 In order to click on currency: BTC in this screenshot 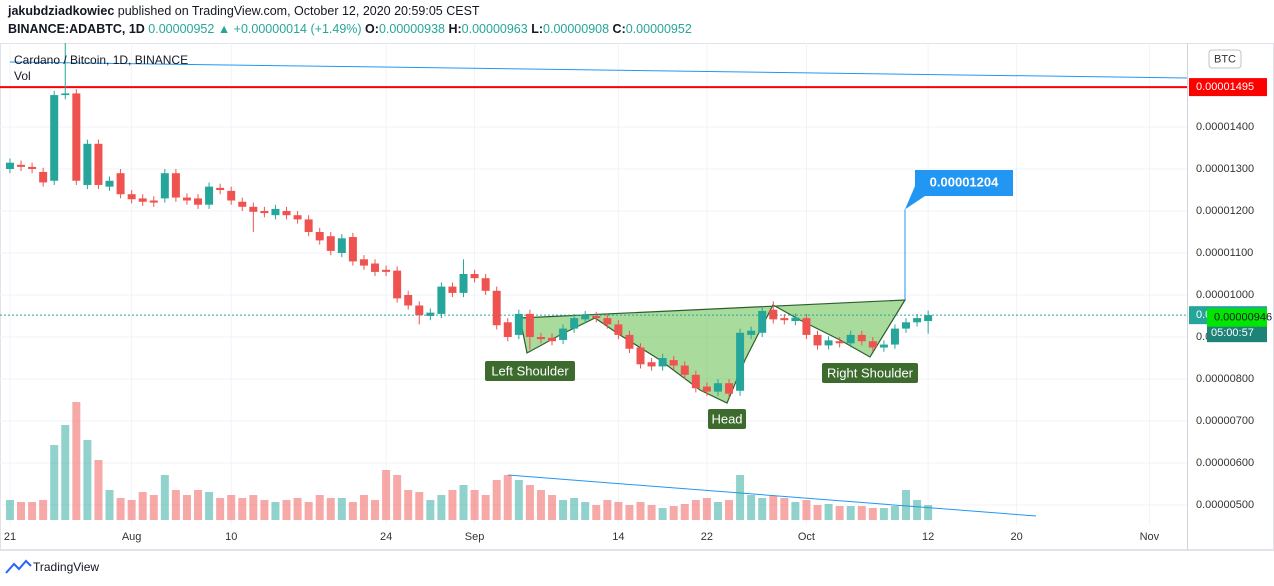, I will do `click(1225, 59)`.